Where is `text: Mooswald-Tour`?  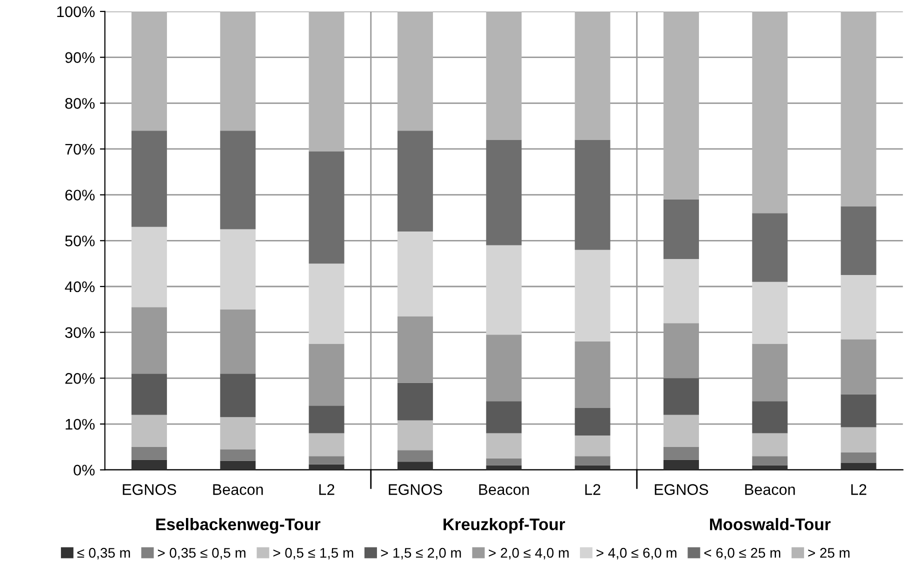 text: Mooswald-Tour is located at coordinates (770, 524).